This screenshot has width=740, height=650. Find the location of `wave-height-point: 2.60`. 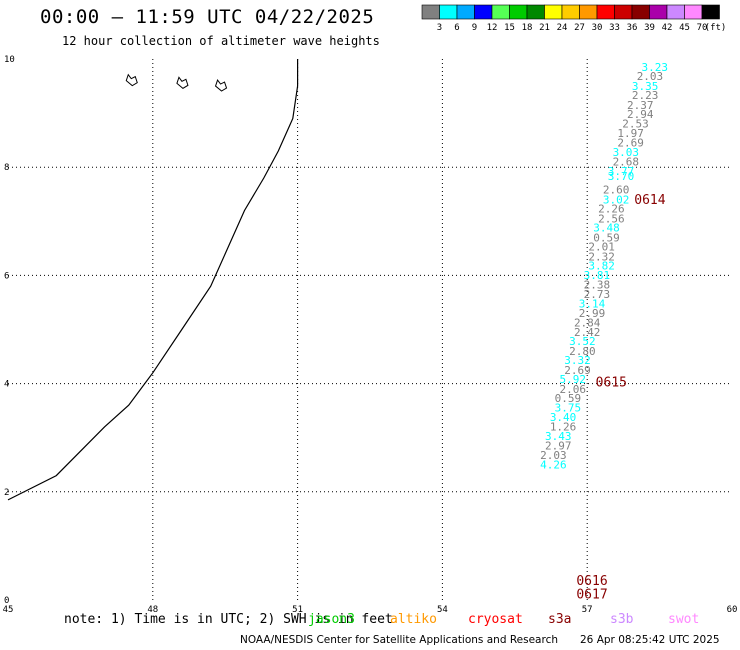

wave-height-point: 2.60 is located at coordinates (616, 190).